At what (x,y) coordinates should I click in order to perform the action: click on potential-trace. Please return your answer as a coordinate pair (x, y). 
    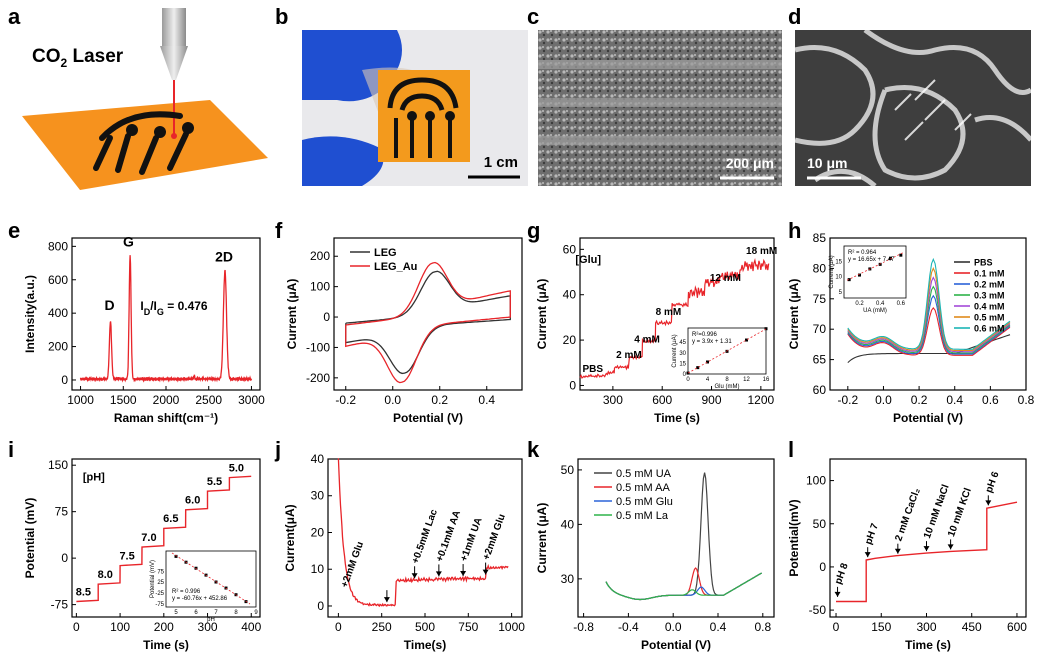
    Looking at the image, I should click on (927, 552).